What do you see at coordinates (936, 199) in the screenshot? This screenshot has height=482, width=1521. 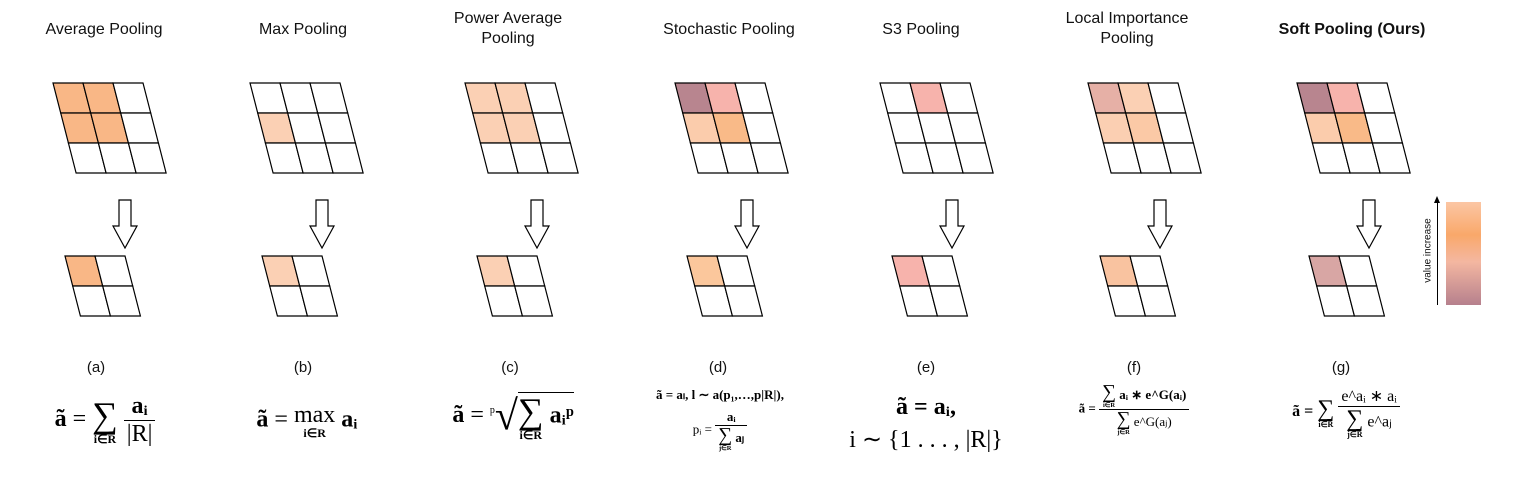 I see `pooling-grid-e` at bounding box center [936, 199].